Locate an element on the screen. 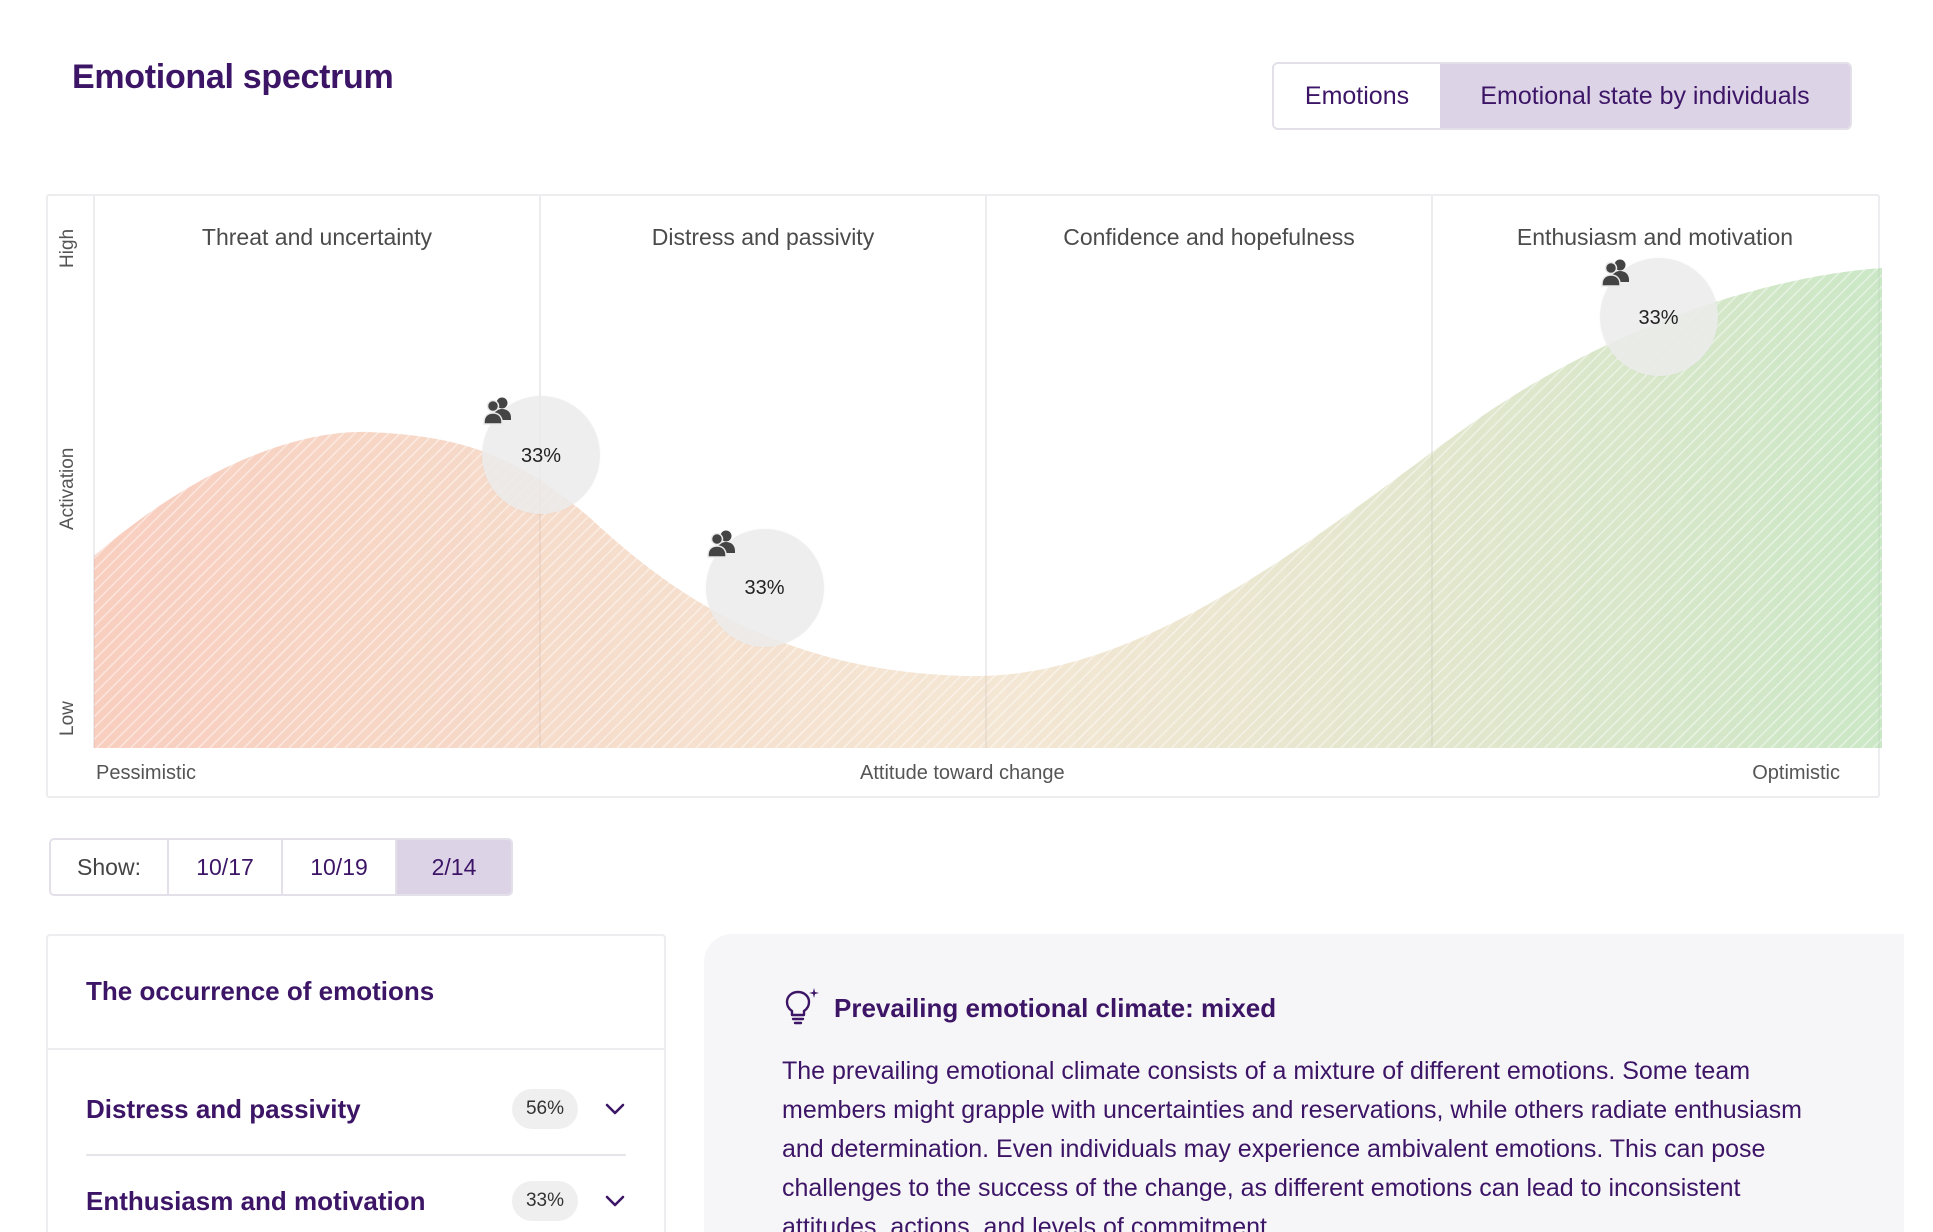  y-axis-high-label: High is located at coordinates (67, 248).